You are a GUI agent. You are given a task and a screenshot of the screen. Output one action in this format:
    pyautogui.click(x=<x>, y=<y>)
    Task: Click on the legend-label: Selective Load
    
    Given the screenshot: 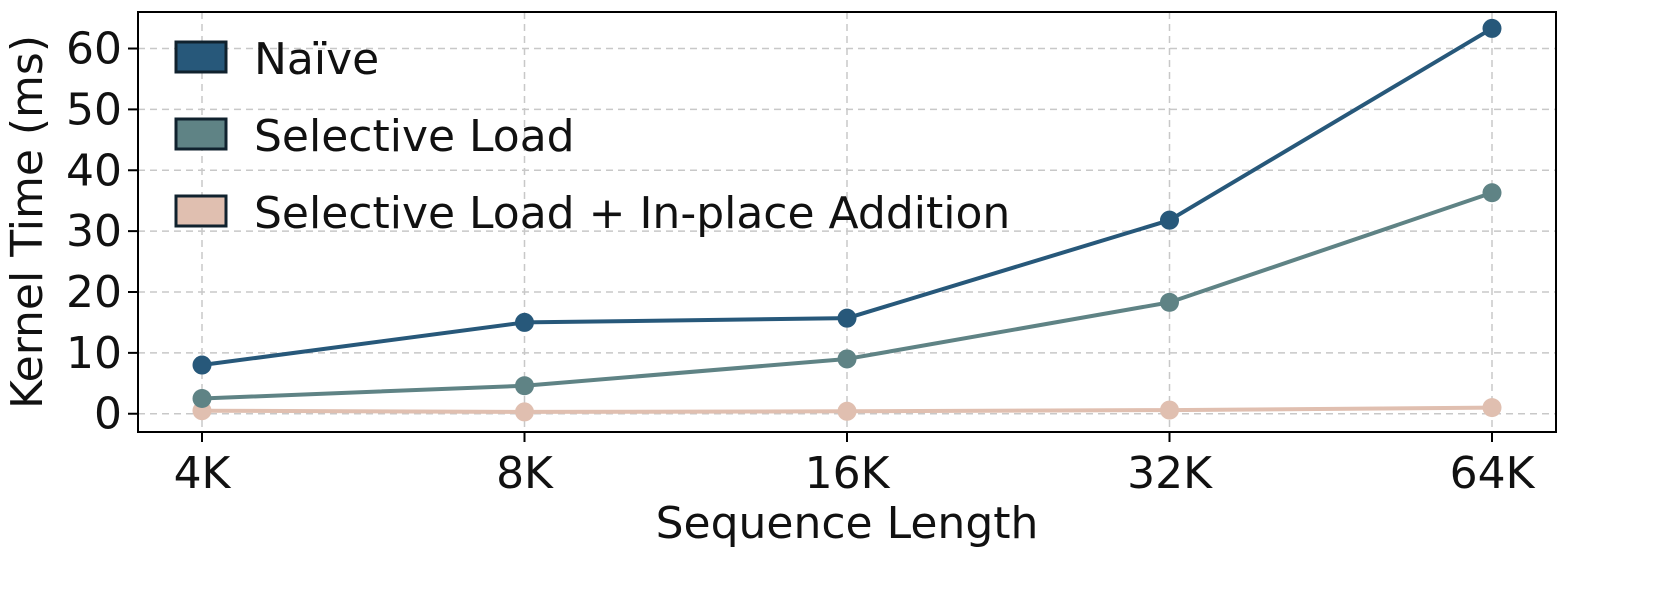 What is the action you would take?
    pyautogui.click(x=414, y=136)
    